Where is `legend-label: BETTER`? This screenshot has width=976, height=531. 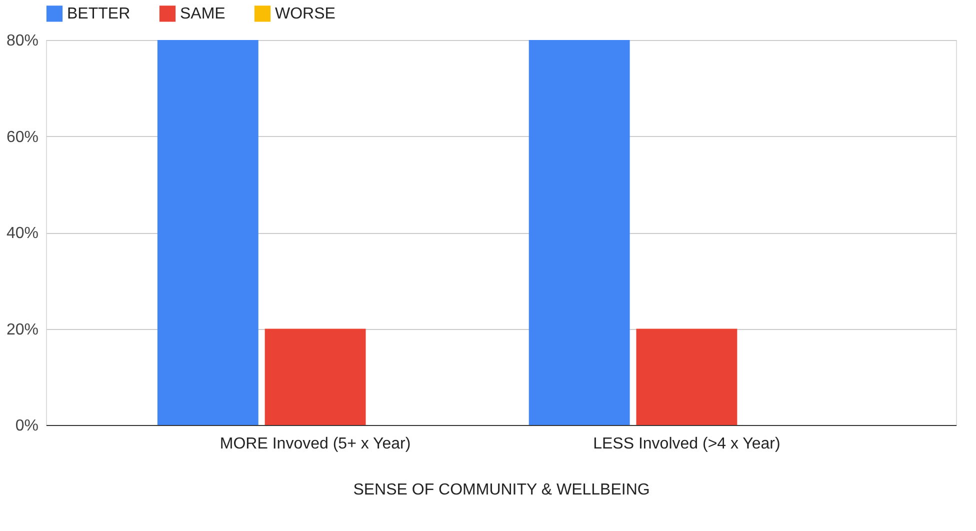 legend-label: BETTER is located at coordinates (98, 14).